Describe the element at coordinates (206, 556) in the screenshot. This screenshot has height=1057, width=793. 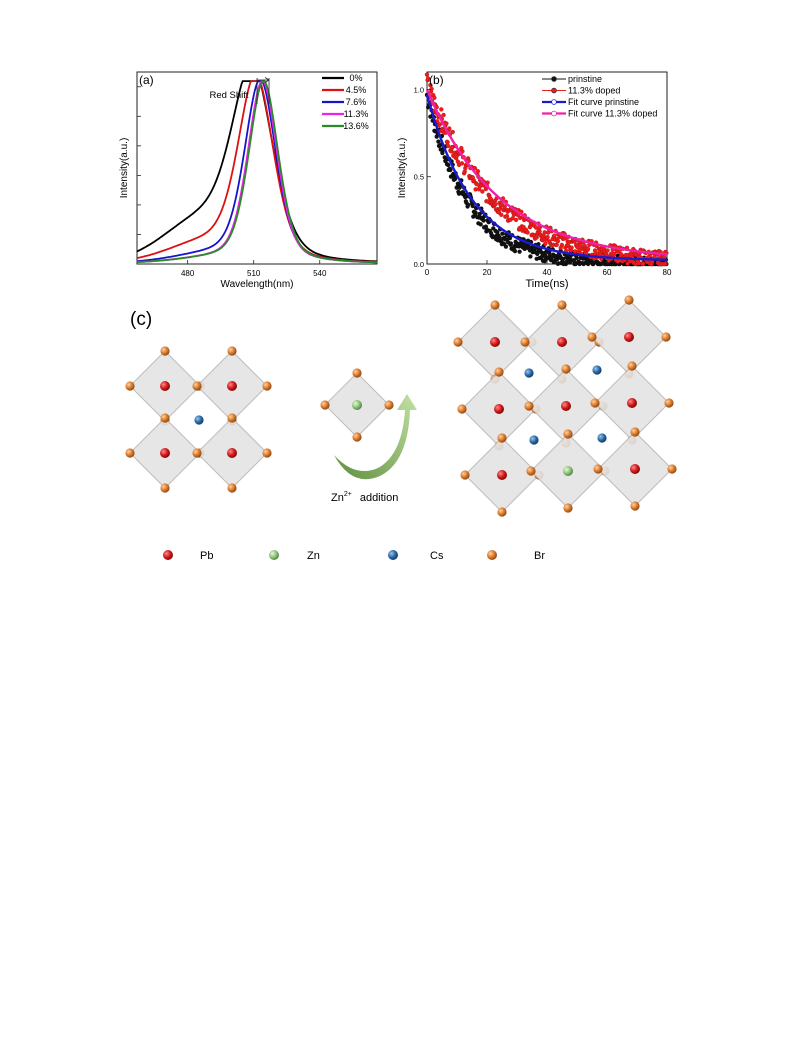
I see `legend-pb-label: Pb` at that location.